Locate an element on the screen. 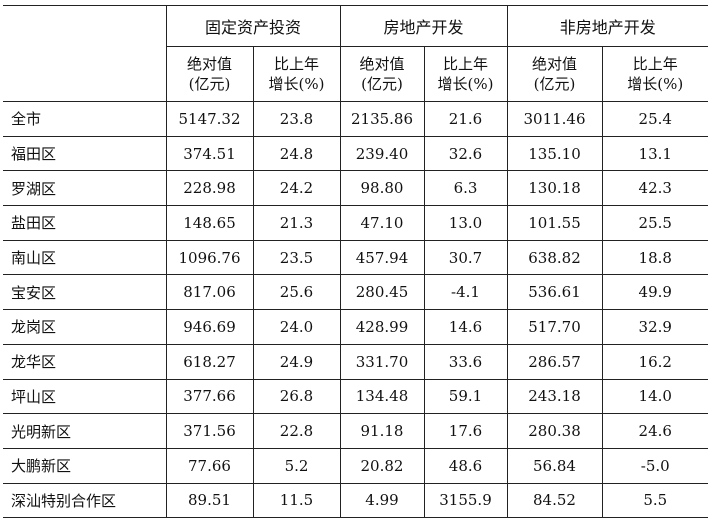 The image size is (717, 526). value-cell: 280.45 is located at coordinates (382, 292).